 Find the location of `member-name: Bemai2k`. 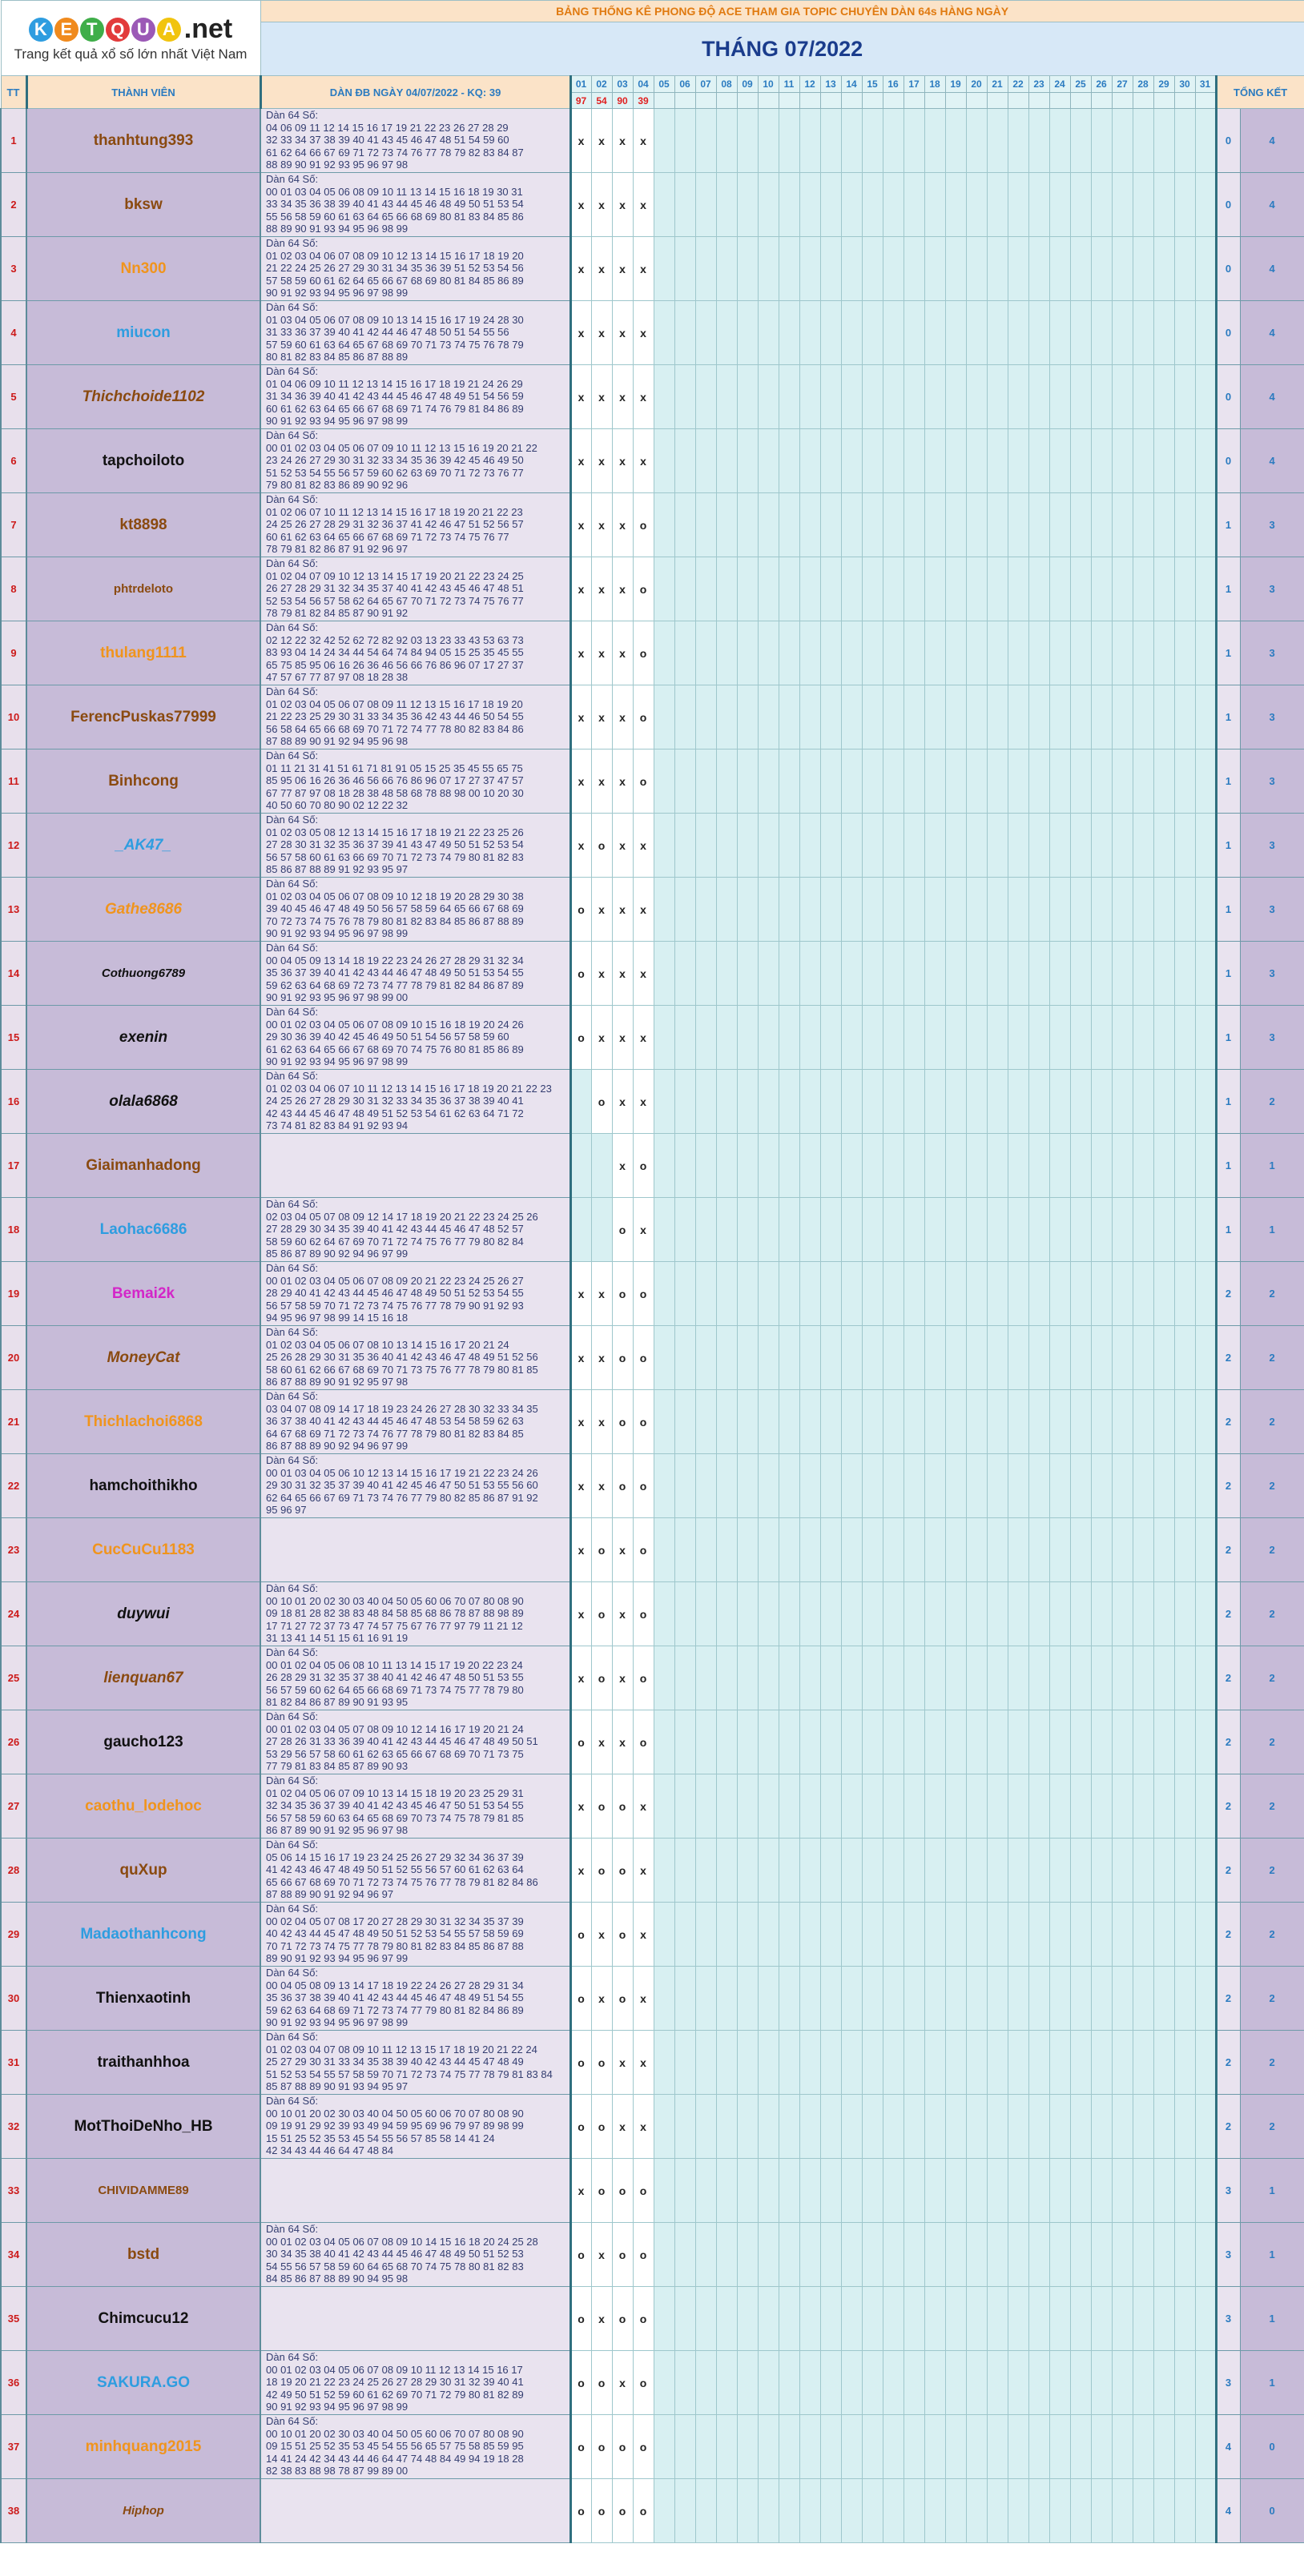

member-name: Bemai2k is located at coordinates (143, 1293).